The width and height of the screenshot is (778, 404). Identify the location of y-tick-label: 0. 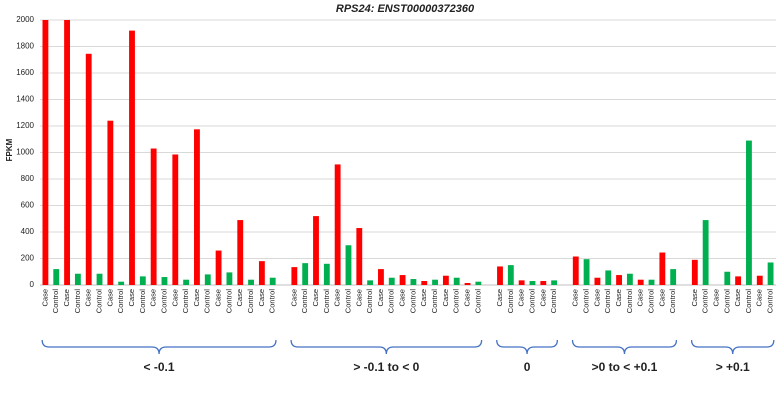
(32, 284).